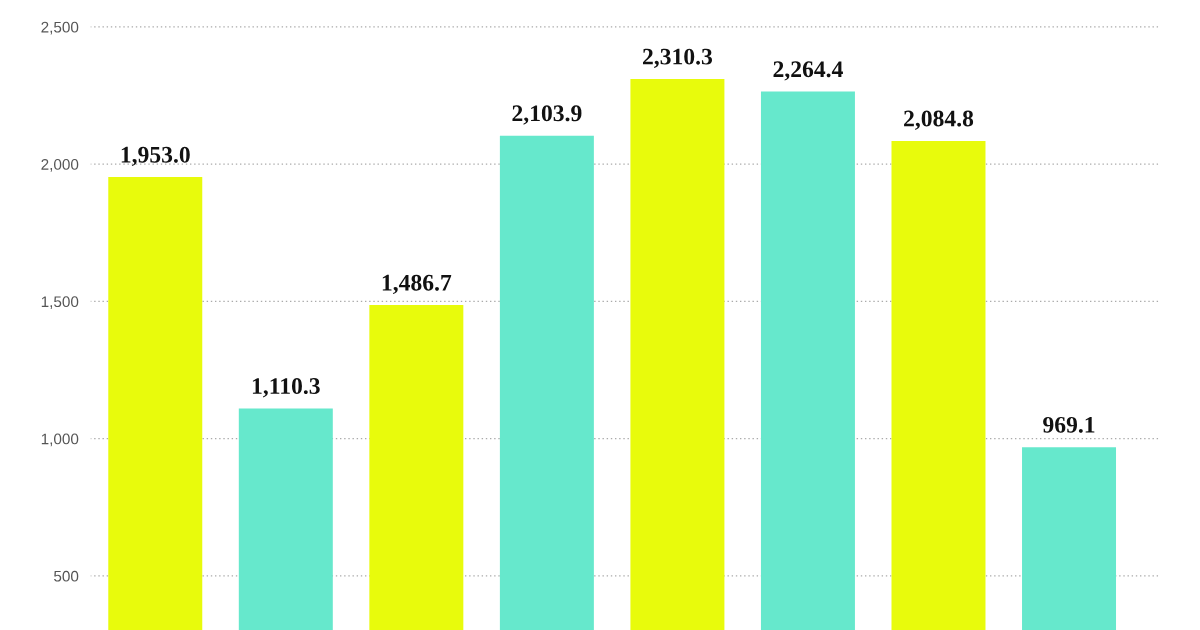  Describe the element at coordinates (808, 71) in the screenshot. I see `data-label: 2,264.4` at that location.